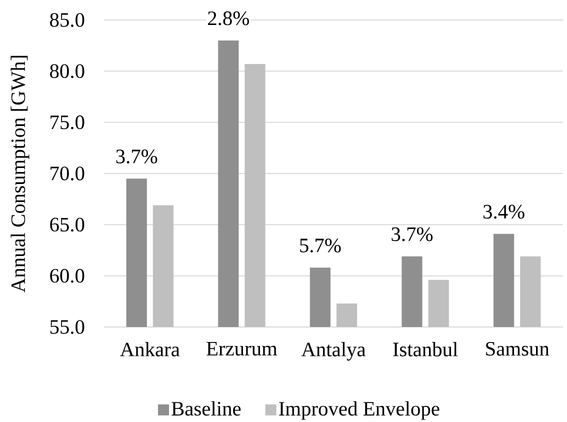 Image resolution: width=567 pixels, height=422 pixels. What do you see at coordinates (242, 349) in the screenshot?
I see `x-tick-label: Erzurum` at bounding box center [242, 349].